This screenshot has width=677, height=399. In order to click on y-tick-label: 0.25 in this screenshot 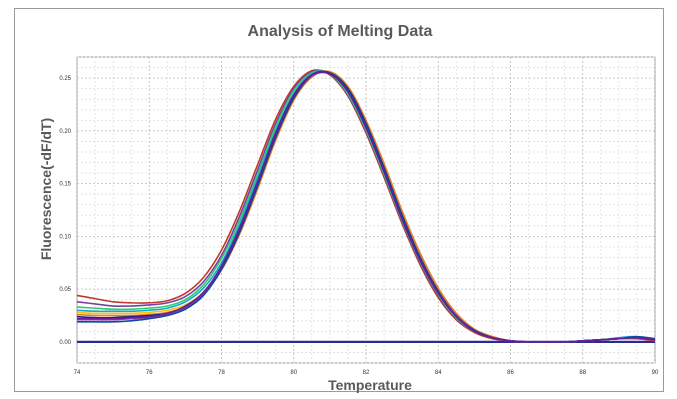, I will do `click(65, 79)`.